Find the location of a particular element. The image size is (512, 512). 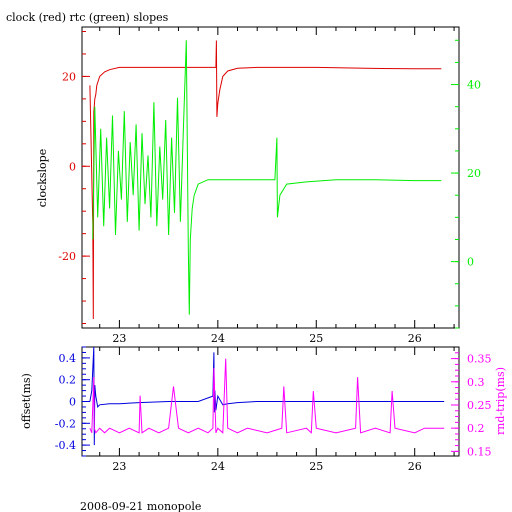

bottom-series-offset is located at coordinates (267, 396).